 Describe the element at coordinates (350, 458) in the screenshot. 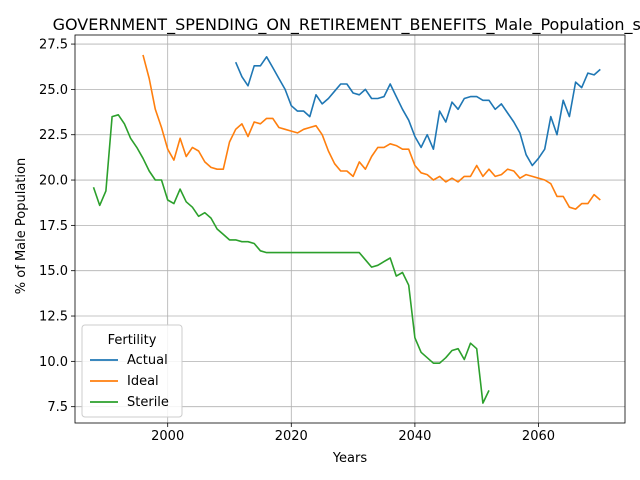

I see `x-axis-label: Years` at that location.